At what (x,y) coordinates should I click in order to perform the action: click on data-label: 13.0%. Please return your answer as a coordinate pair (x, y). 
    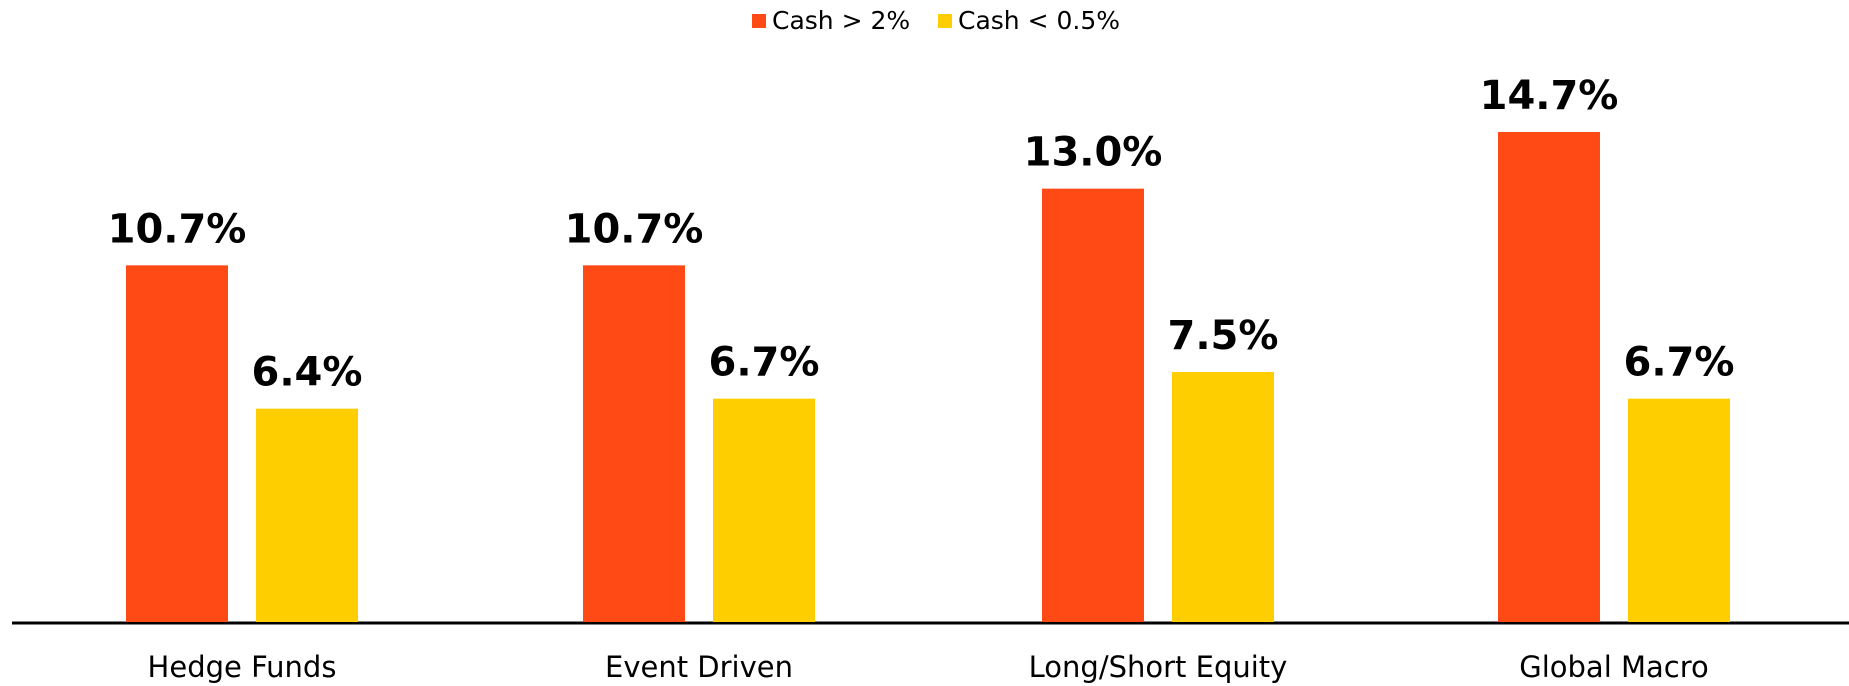
    Looking at the image, I should click on (1093, 153).